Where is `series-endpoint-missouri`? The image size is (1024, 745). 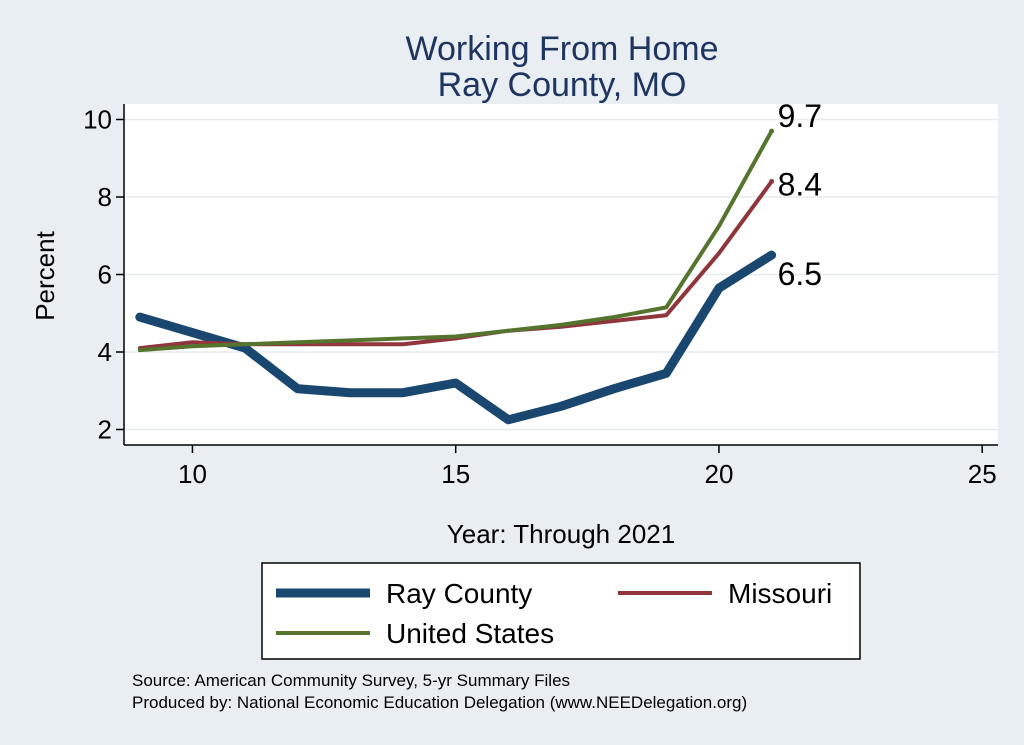 series-endpoint-missouri is located at coordinates (772, 181).